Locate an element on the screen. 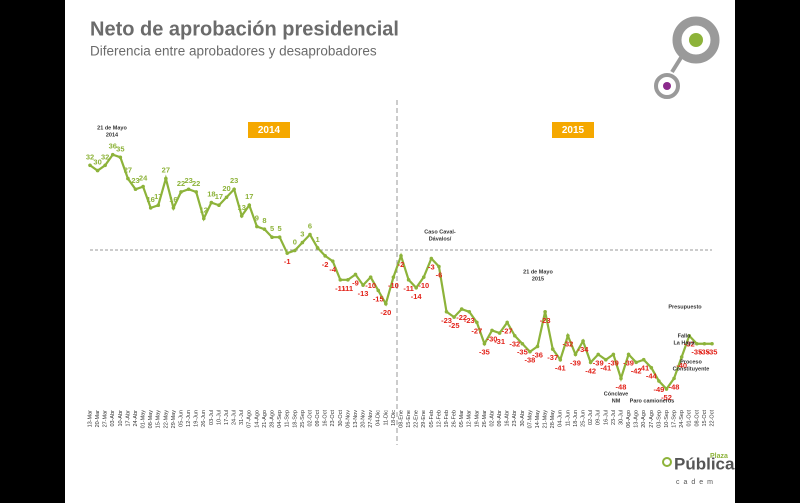 Image resolution: width=800 pixels, height=503 pixels. value-label: -38 is located at coordinates (530, 360).